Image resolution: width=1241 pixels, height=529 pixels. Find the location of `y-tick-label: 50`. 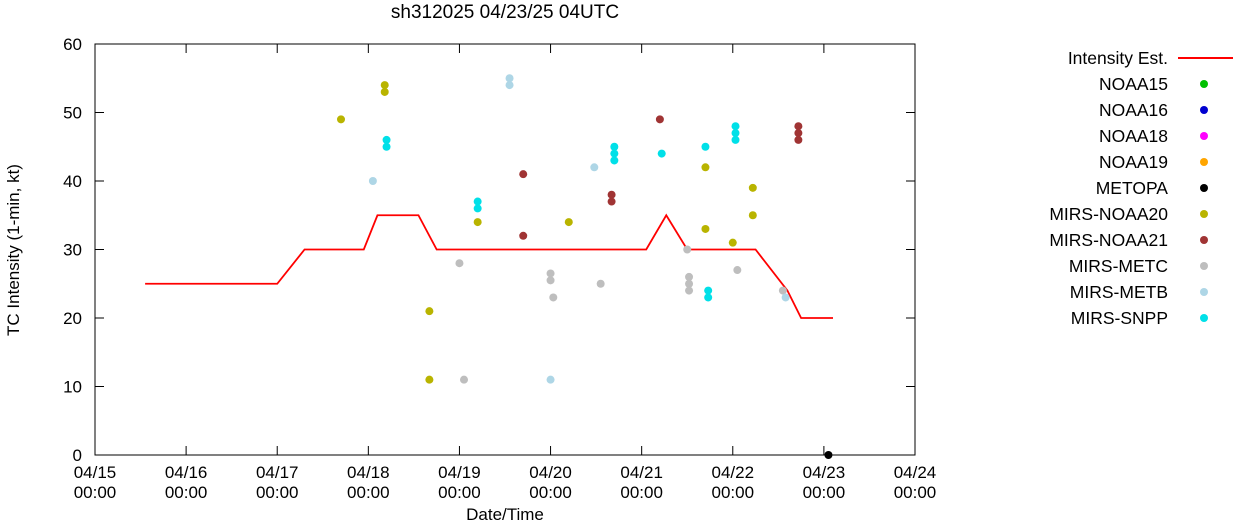

y-tick-label: 50 is located at coordinates (72, 113).